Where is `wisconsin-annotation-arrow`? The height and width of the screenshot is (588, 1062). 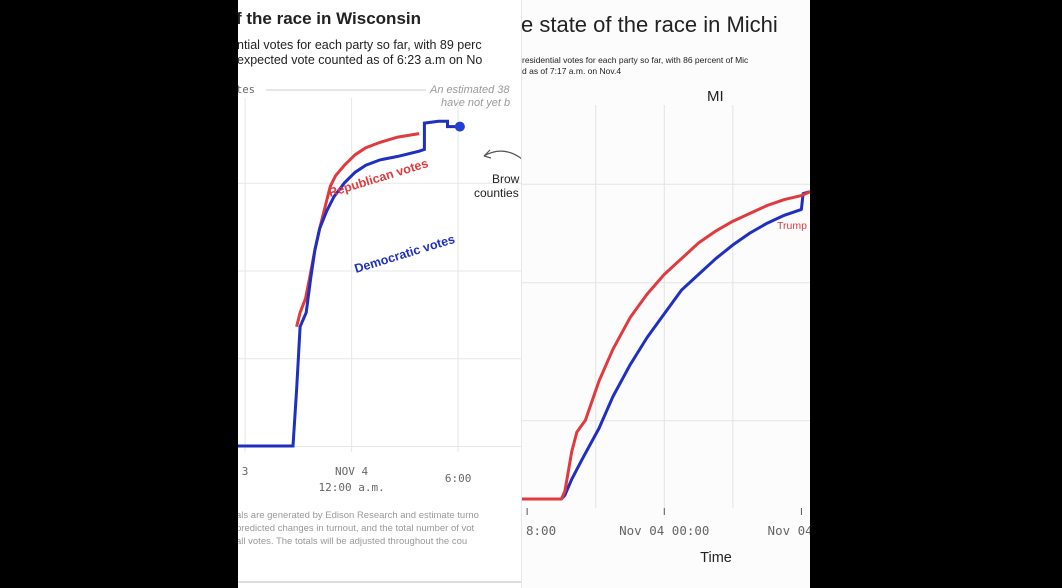
wisconsin-annotation-arrow is located at coordinates (502, 155).